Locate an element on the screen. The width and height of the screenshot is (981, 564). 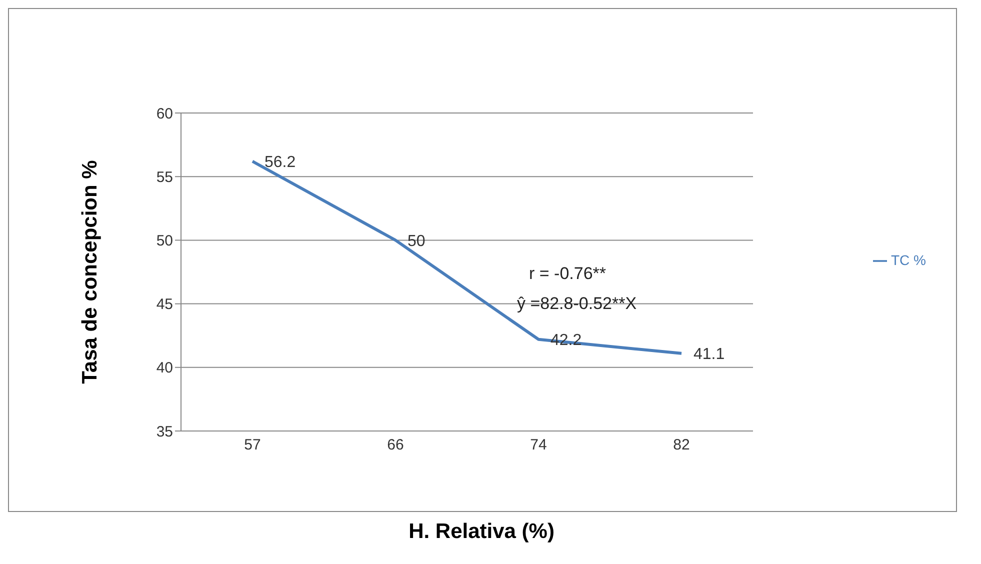
annotation: ŷ =82.8-0.52**X is located at coordinates (577, 304).